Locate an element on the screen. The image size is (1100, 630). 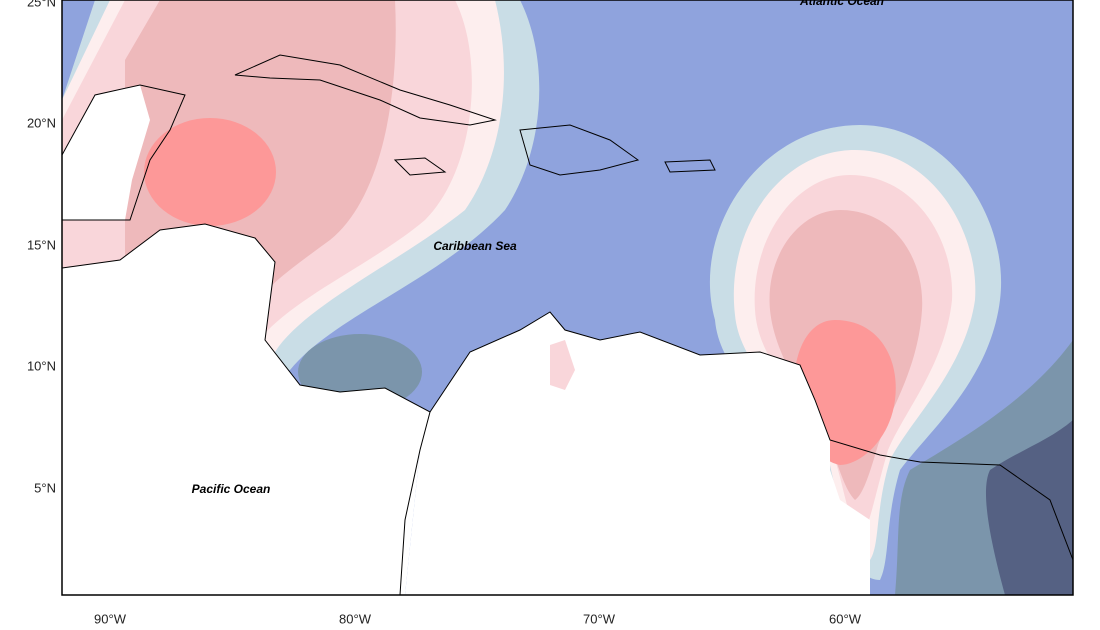
cuba is located at coordinates (365, 90).